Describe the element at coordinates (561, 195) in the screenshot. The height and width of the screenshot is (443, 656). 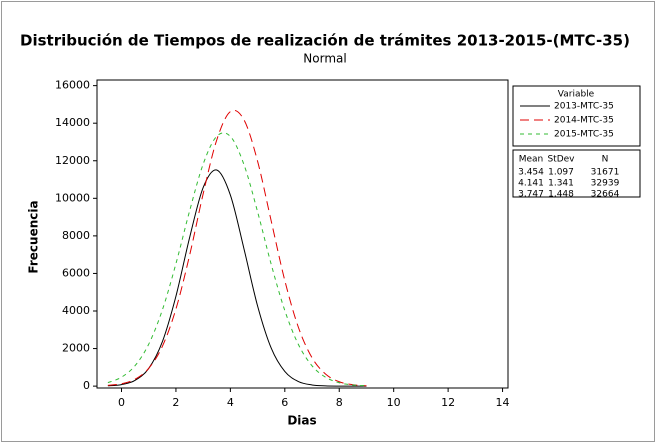
I see `stats-cell: 1.448` at that location.